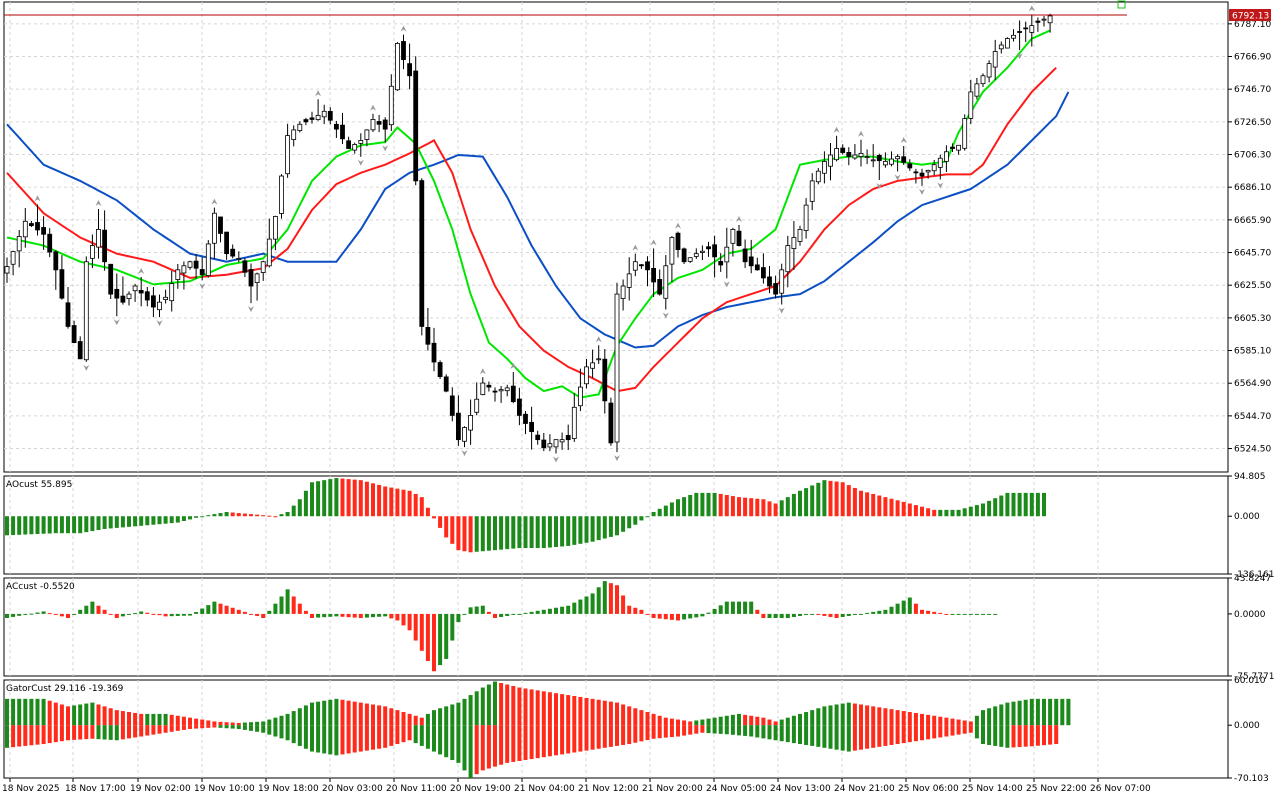 The image size is (1280, 800). Describe the element at coordinates (403, 28) in the screenshot. I see `fractal-up-icon` at that location.